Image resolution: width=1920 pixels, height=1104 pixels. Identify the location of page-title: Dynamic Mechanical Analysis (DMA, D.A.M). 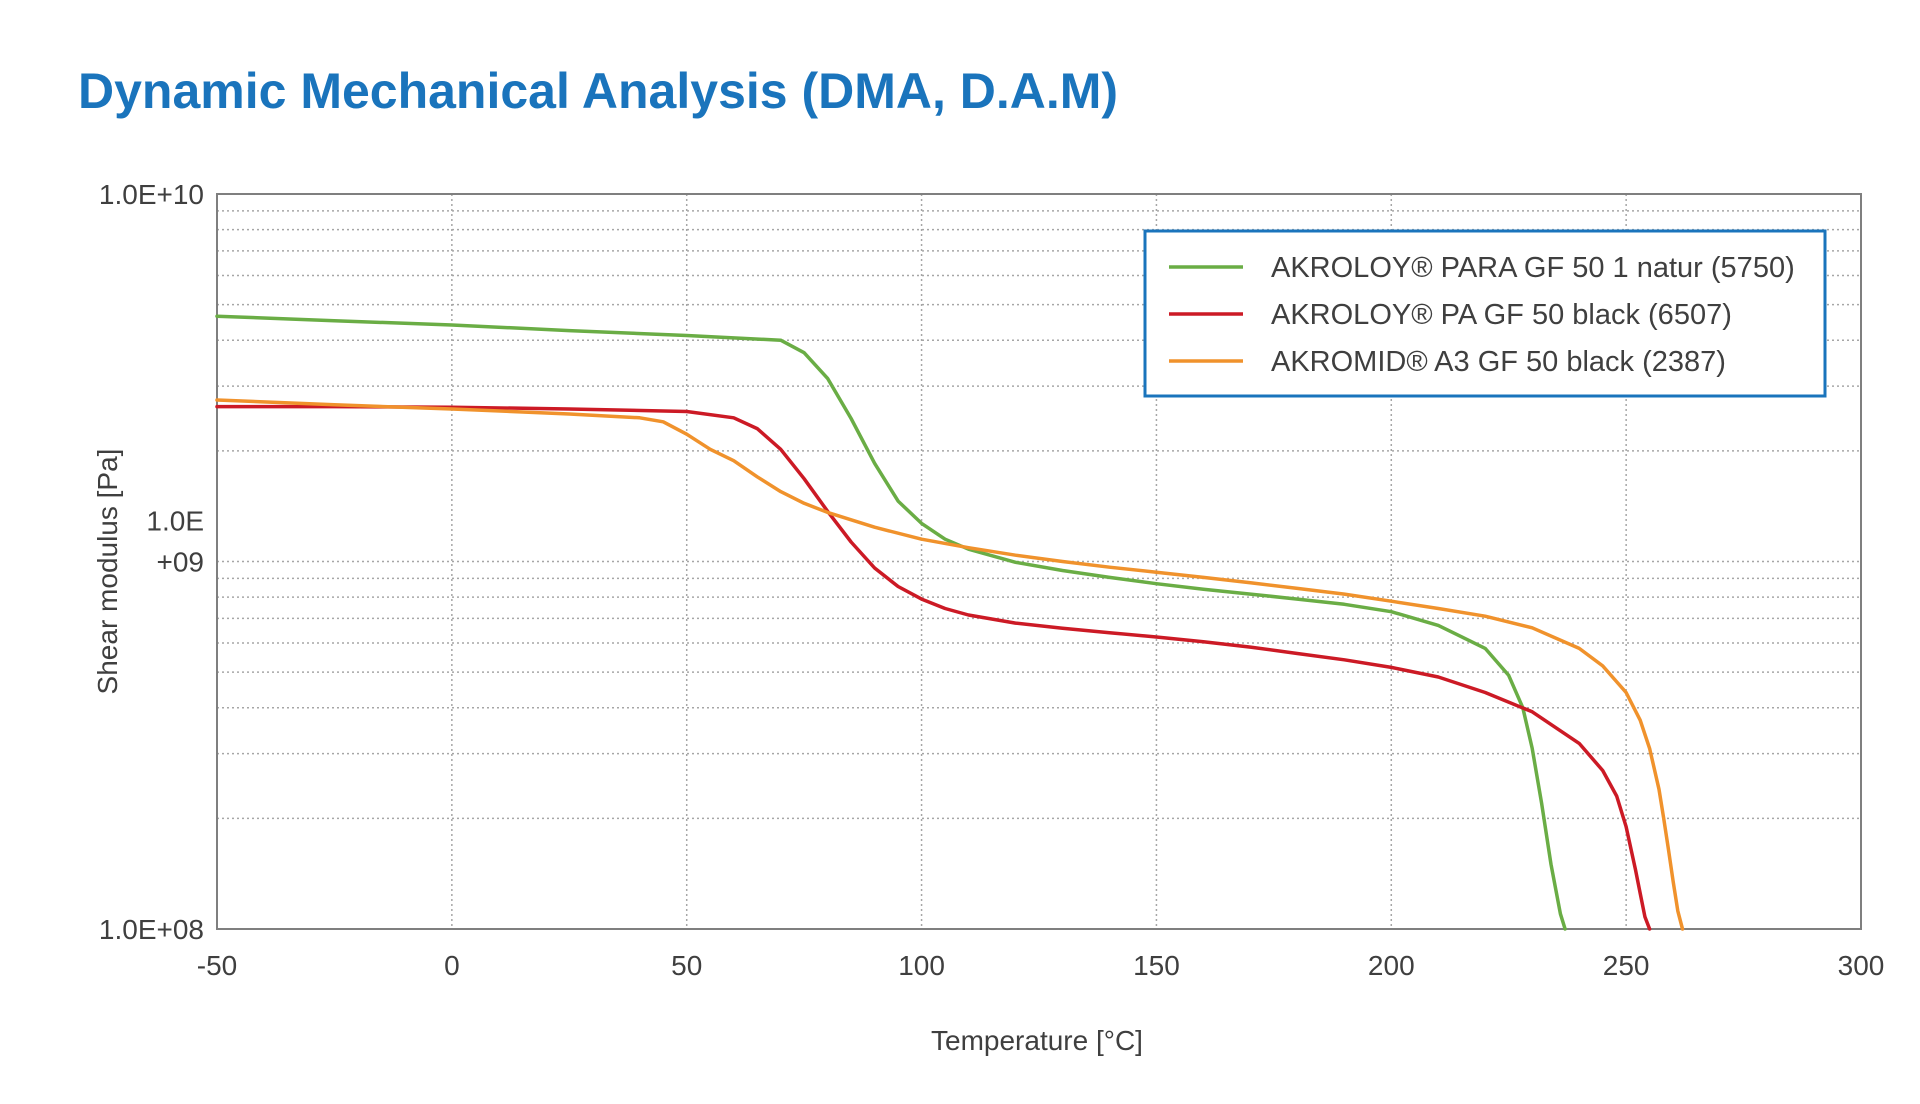
(598, 91).